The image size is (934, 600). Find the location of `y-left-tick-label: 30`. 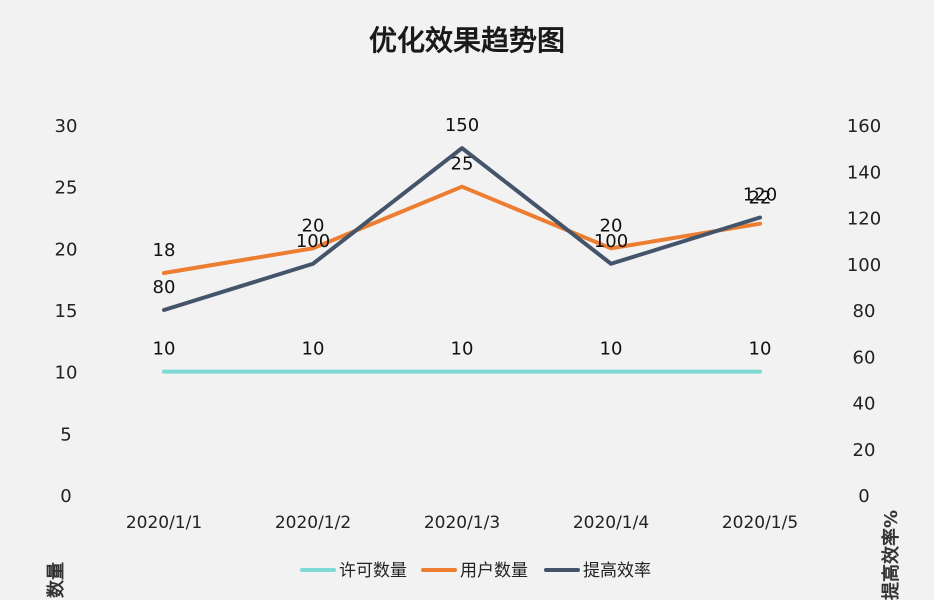

y-left-tick-label: 30 is located at coordinates (66, 126).